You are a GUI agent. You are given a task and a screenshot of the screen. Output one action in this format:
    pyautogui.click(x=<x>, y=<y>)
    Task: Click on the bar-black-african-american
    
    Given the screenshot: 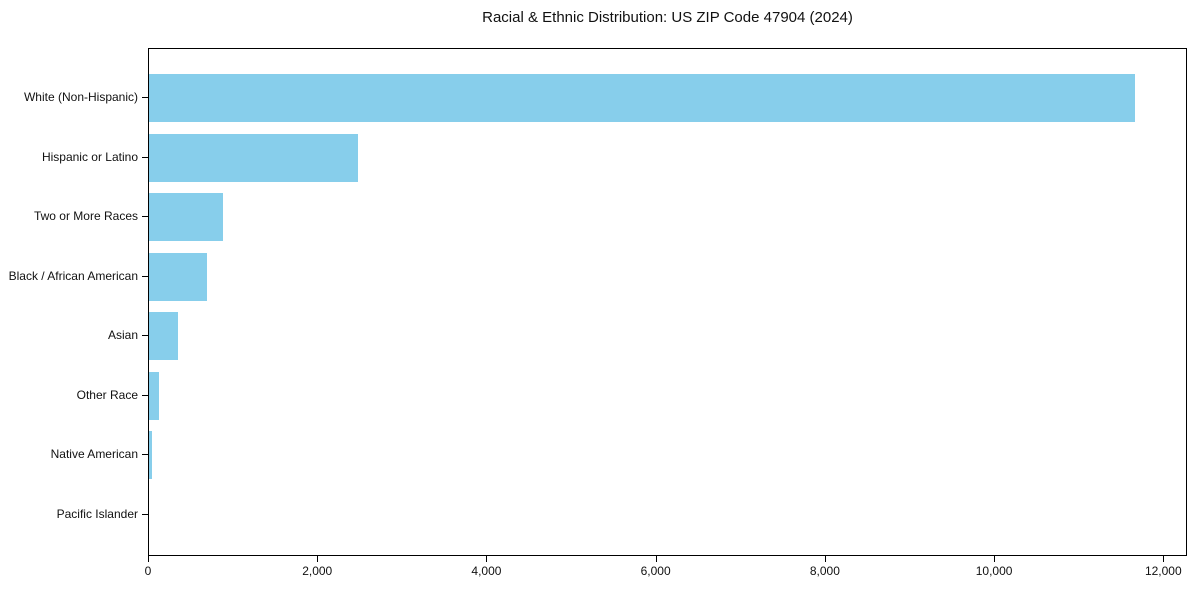 What is the action you would take?
    pyautogui.click(x=178, y=276)
    